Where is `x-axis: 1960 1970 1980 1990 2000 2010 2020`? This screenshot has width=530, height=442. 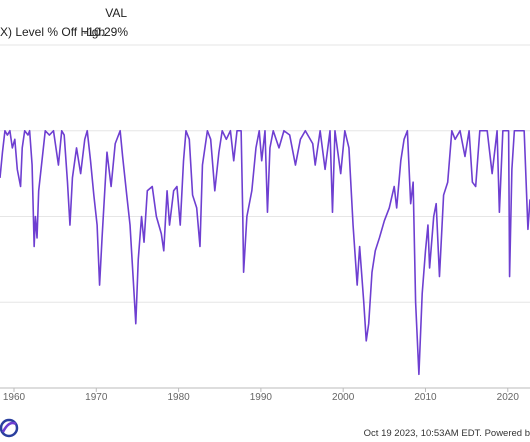
x-axis: 1960 1970 1980 1990 2000 2010 2020 is located at coordinates (261, 395).